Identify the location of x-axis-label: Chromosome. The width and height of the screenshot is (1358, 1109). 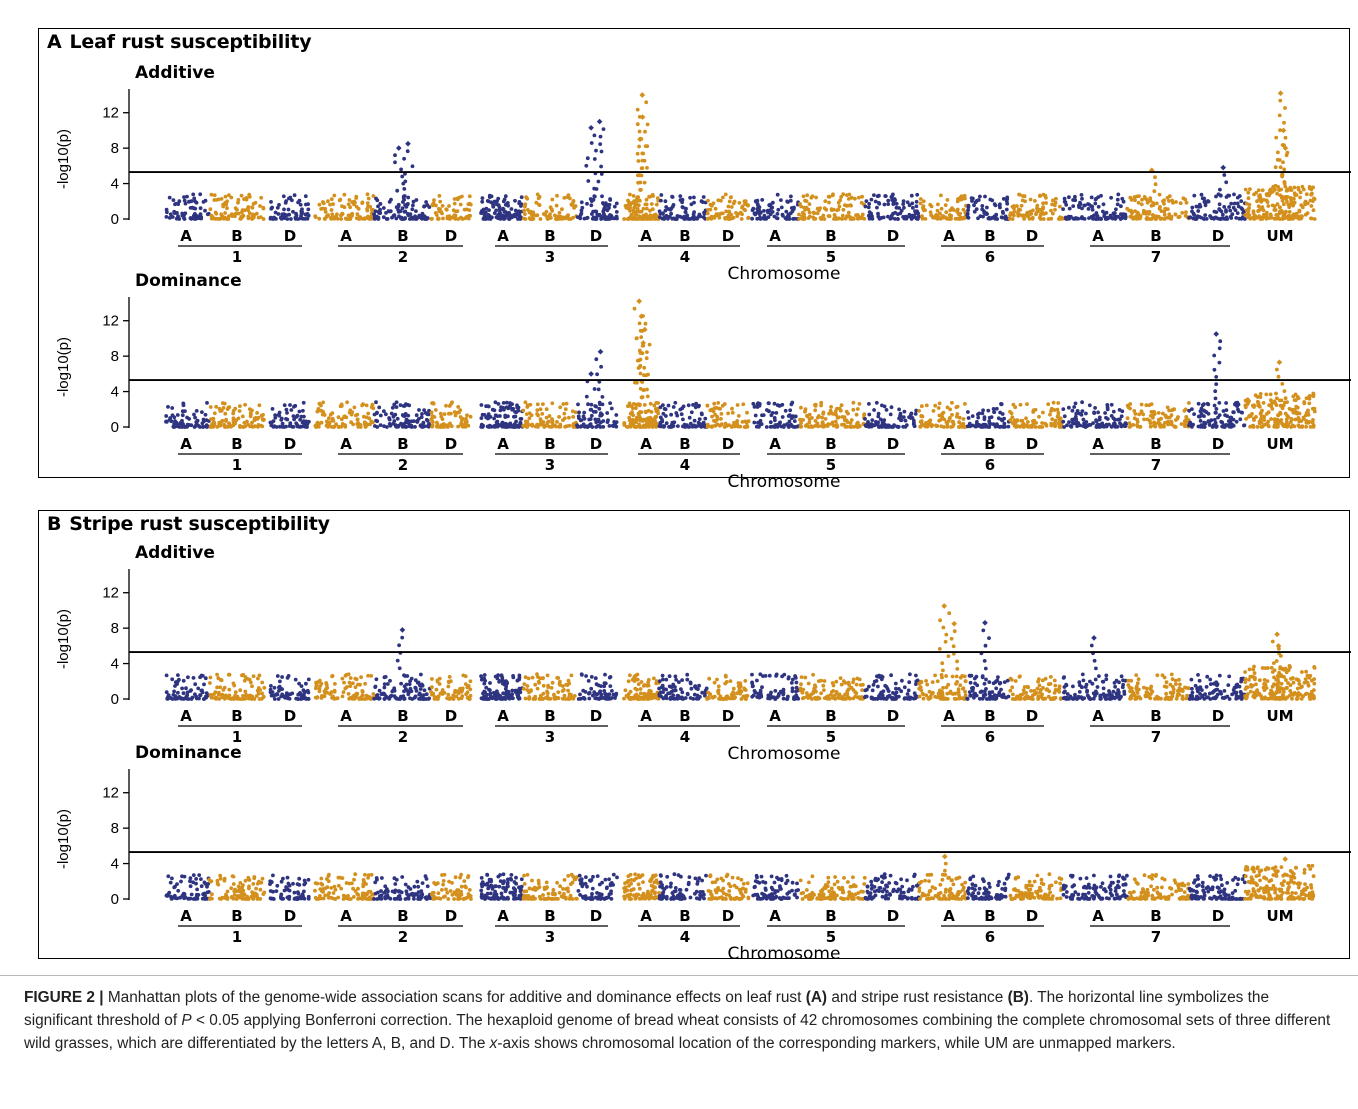
(784, 274).